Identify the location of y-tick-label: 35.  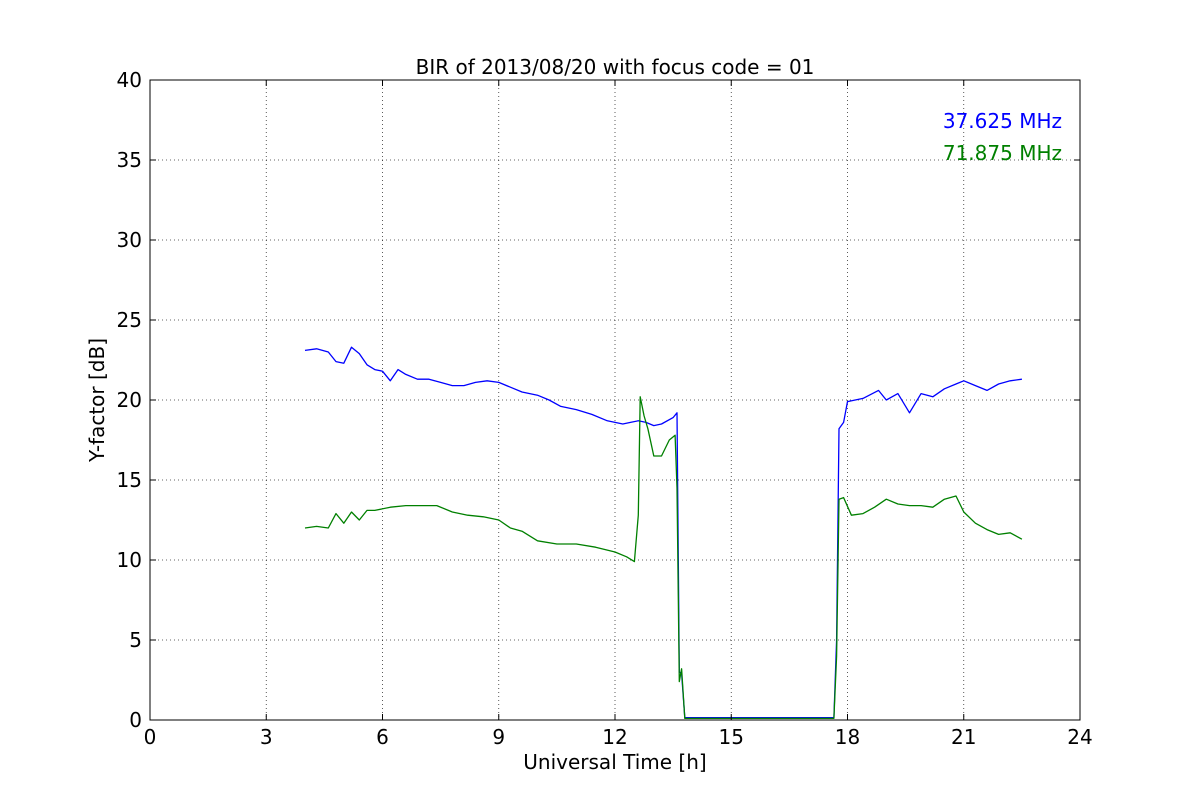
(129, 160).